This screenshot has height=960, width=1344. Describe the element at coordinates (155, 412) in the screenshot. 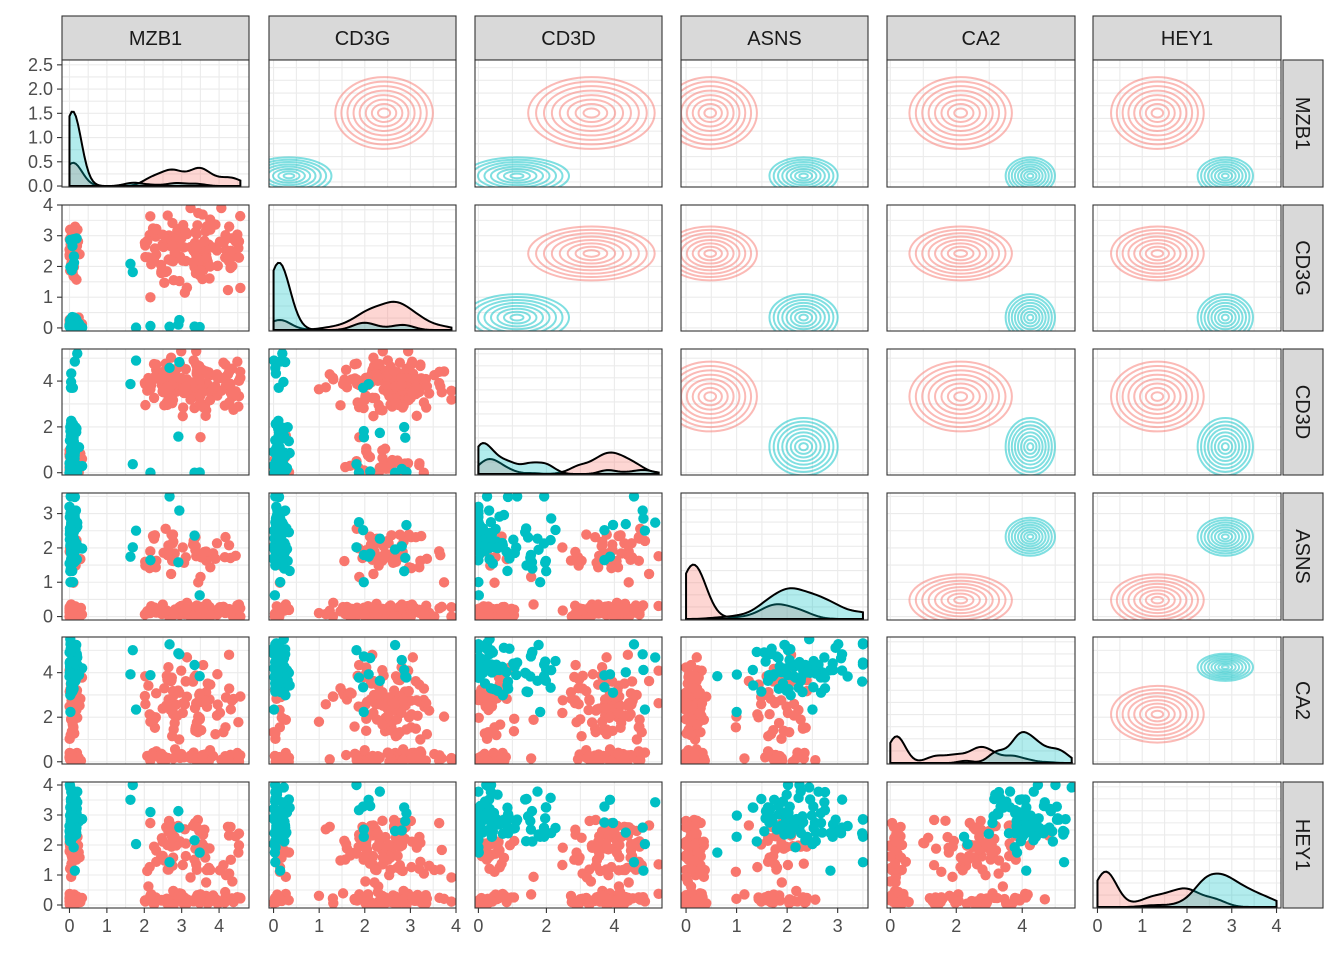

I see `panel-border` at that location.